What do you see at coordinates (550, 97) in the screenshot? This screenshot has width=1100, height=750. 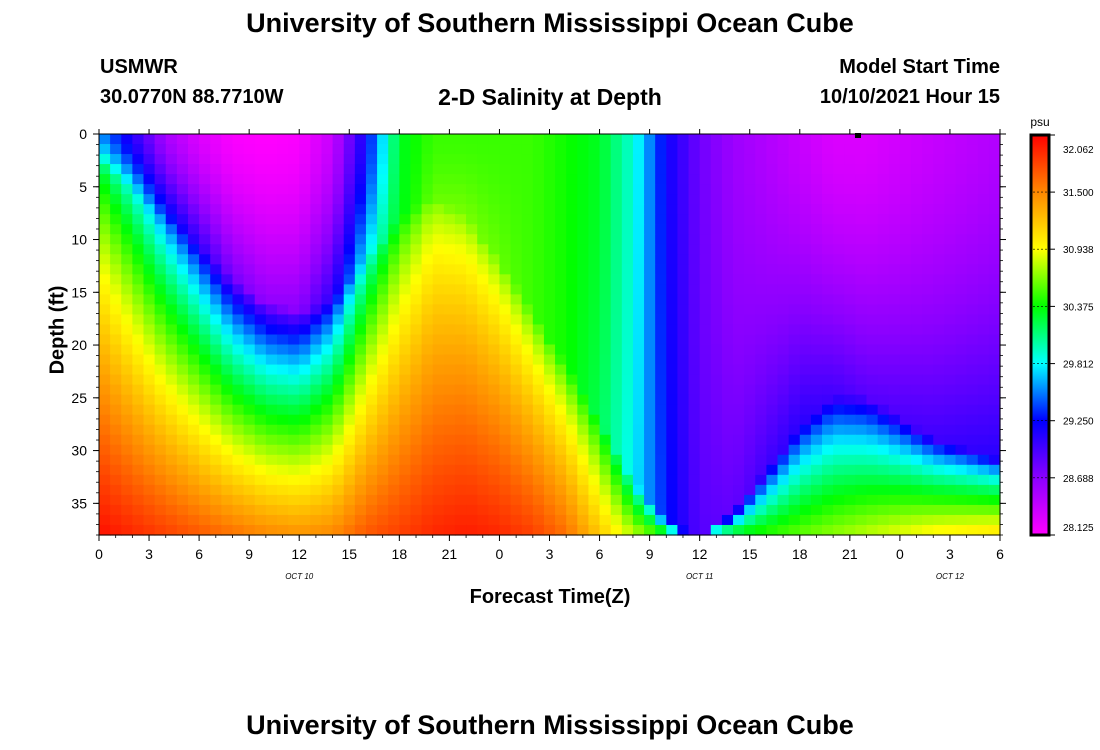 I see `plot-title: 2-D Salinity at Depth` at bounding box center [550, 97].